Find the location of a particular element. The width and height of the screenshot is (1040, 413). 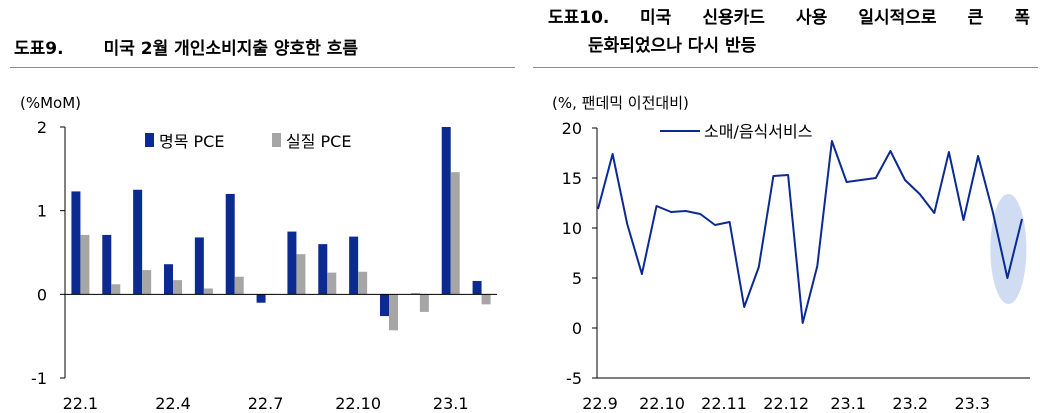

left-unit-label: (%MoM) is located at coordinates (50, 103).